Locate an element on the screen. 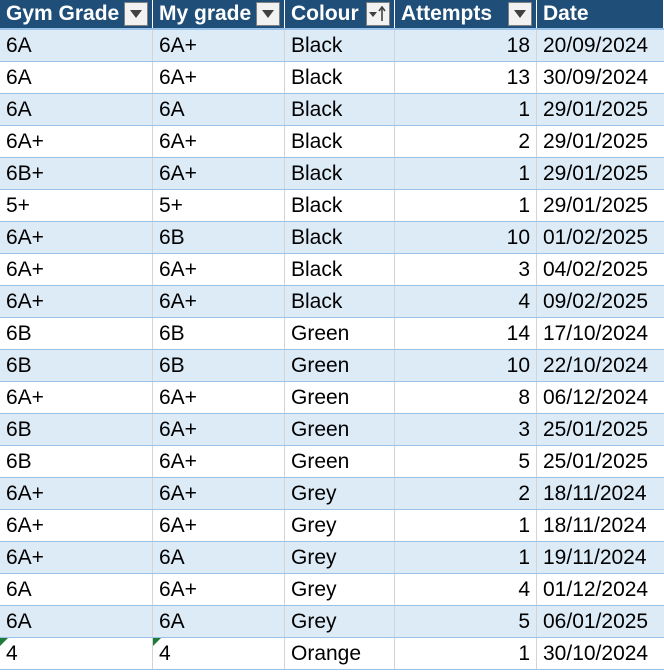  header-gym-grade: Gym Grade is located at coordinates (76, 14).